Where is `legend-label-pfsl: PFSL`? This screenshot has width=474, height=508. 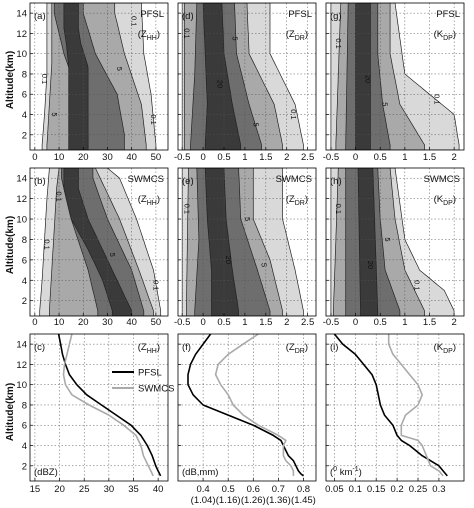 legend-label-pfsl: PFSL is located at coordinates (150, 373).